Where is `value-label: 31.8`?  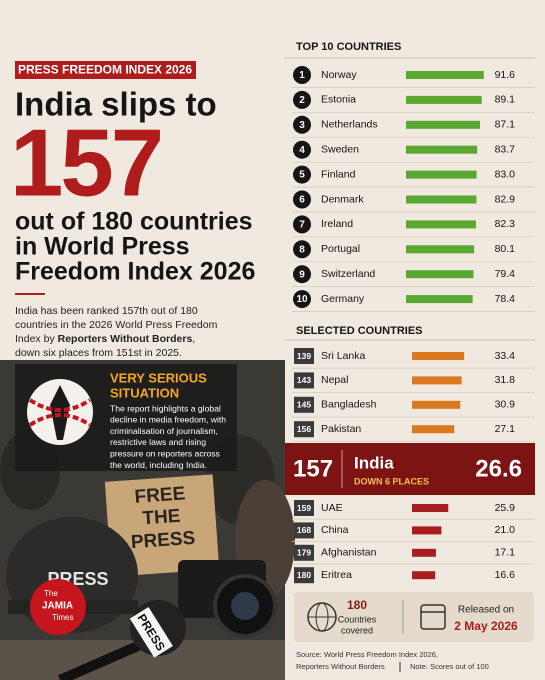 value-label: 31.8 is located at coordinates (505, 380).